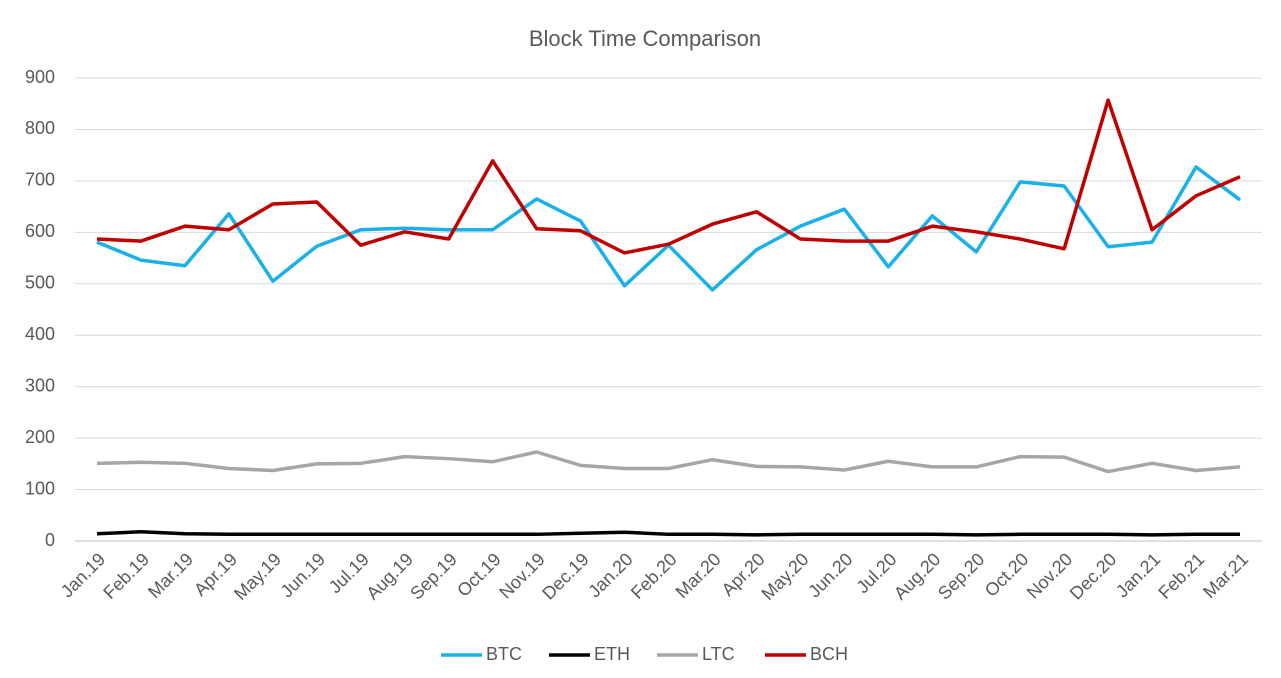 The image size is (1281, 678). Describe the element at coordinates (40, 334) in the screenshot. I see `y-tick-label: 400` at that location.